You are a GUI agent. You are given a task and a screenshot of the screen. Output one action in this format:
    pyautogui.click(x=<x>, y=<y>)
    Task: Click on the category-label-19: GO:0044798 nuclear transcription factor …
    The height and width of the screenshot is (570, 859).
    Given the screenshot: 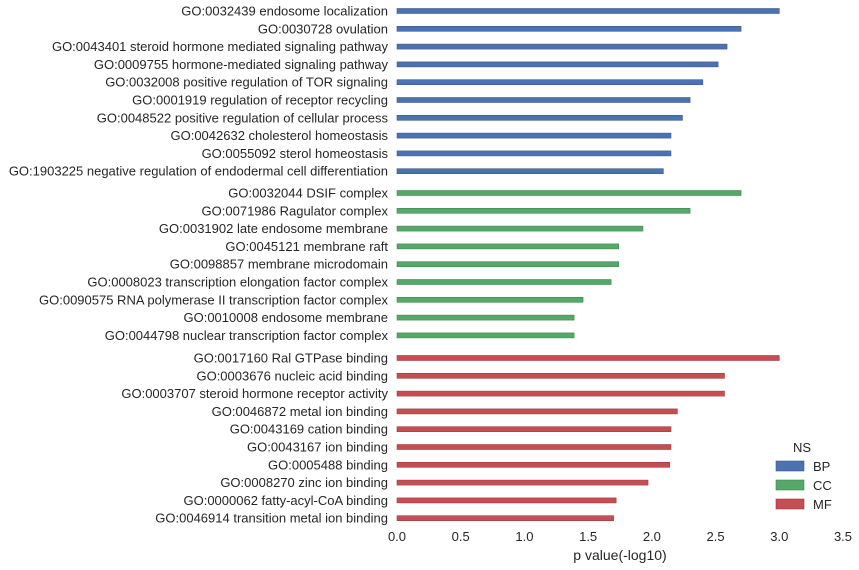 What is the action you would take?
    pyautogui.click(x=247, y=335)
    